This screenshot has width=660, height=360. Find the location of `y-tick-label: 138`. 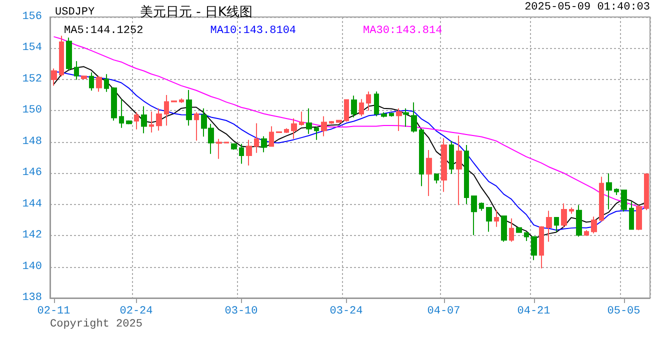

y-tick-label: 138 is located at coordinates (32, 298).